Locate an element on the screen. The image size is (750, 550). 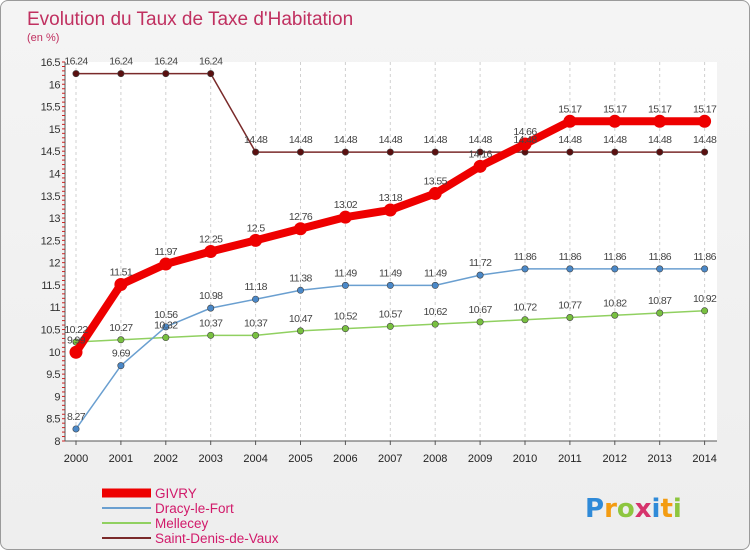
data-label-dracy-le-fort: 11.18 is located at coordinates (255, 287).